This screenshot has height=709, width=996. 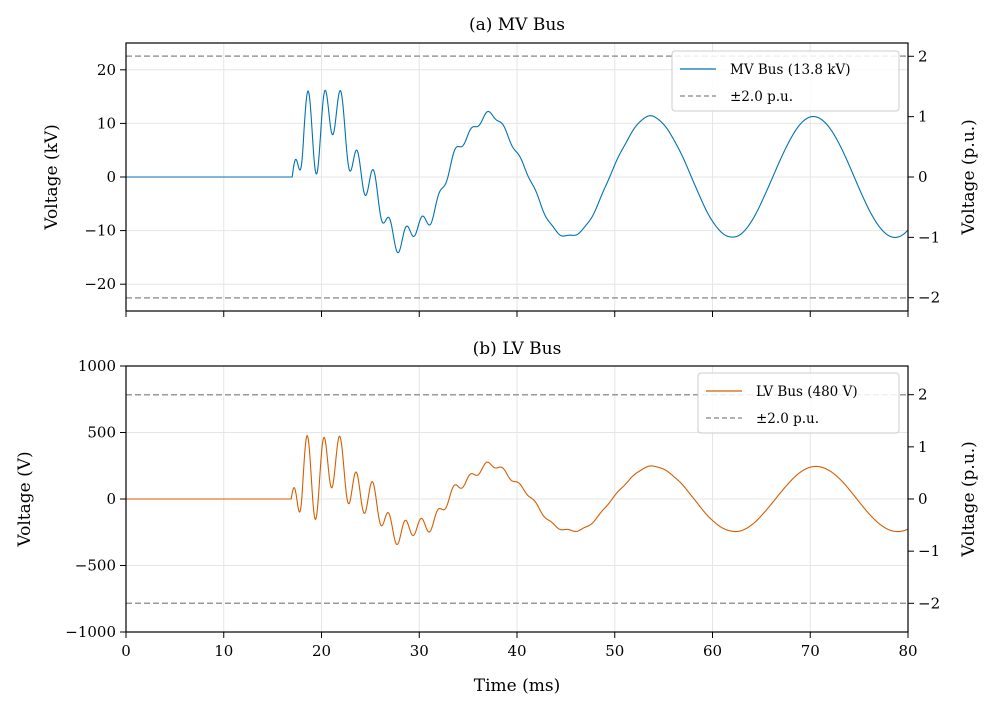 What do you see at coordinates (907, 651) in the screenshot?
I see `x-tick-label: 80` at bounding box center [907, 651].